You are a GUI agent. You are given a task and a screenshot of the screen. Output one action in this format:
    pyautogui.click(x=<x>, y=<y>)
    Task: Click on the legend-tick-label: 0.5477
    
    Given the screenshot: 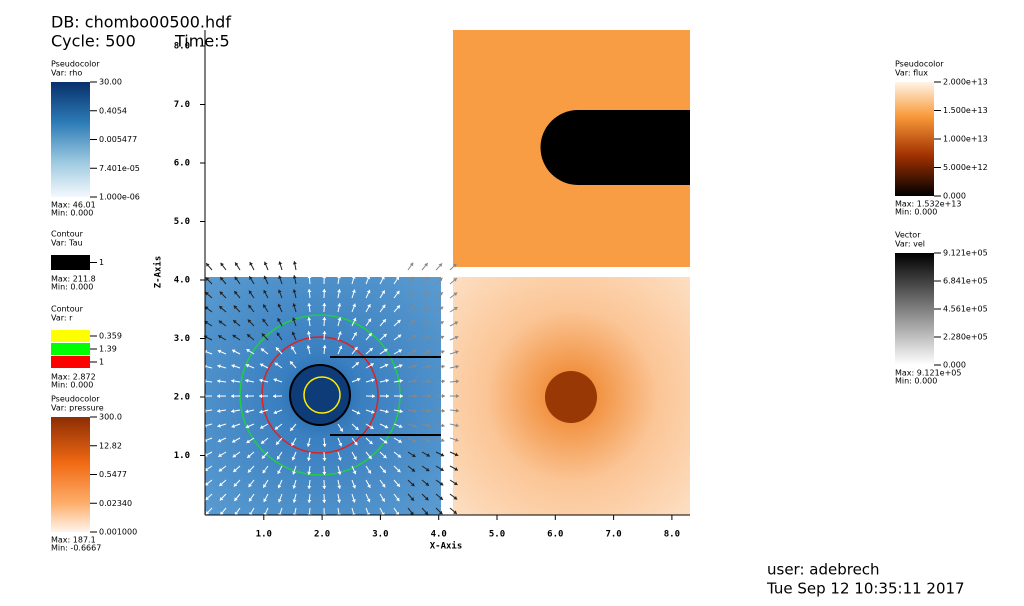 What is the action you would take?
    pyautogui.click(x=113, y=474)
    